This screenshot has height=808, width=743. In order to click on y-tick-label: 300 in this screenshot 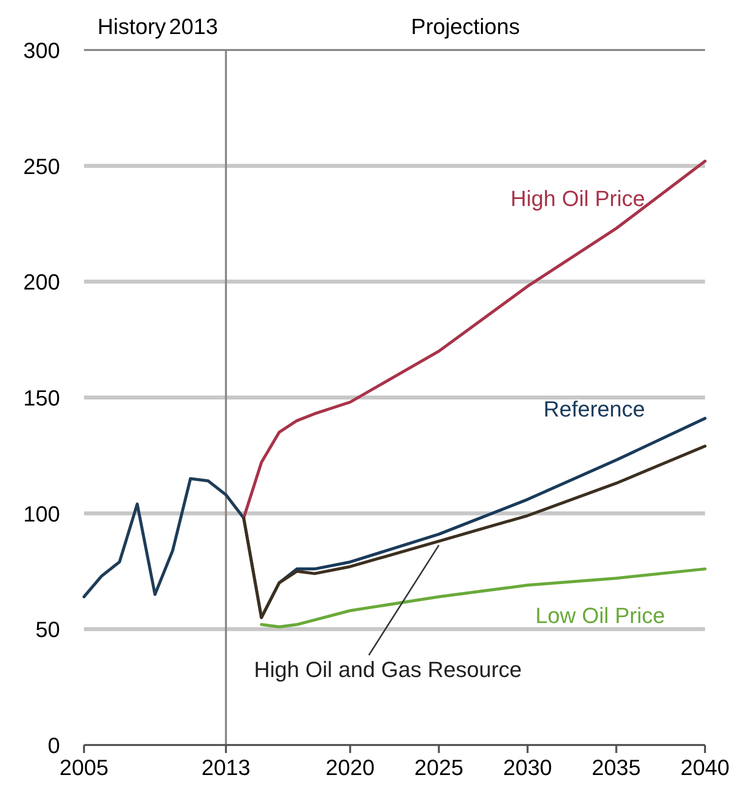, I will do `click(41, 50)`.